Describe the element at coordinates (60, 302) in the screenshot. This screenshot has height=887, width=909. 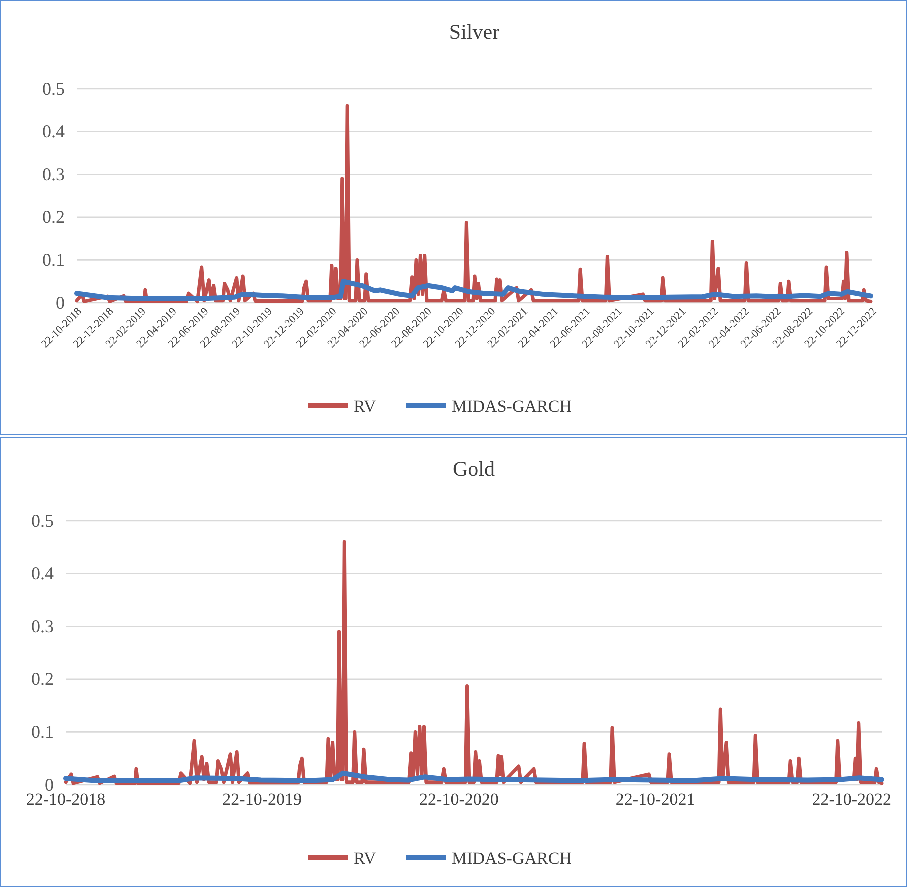
I see `y-tick-label: 0` at that location.